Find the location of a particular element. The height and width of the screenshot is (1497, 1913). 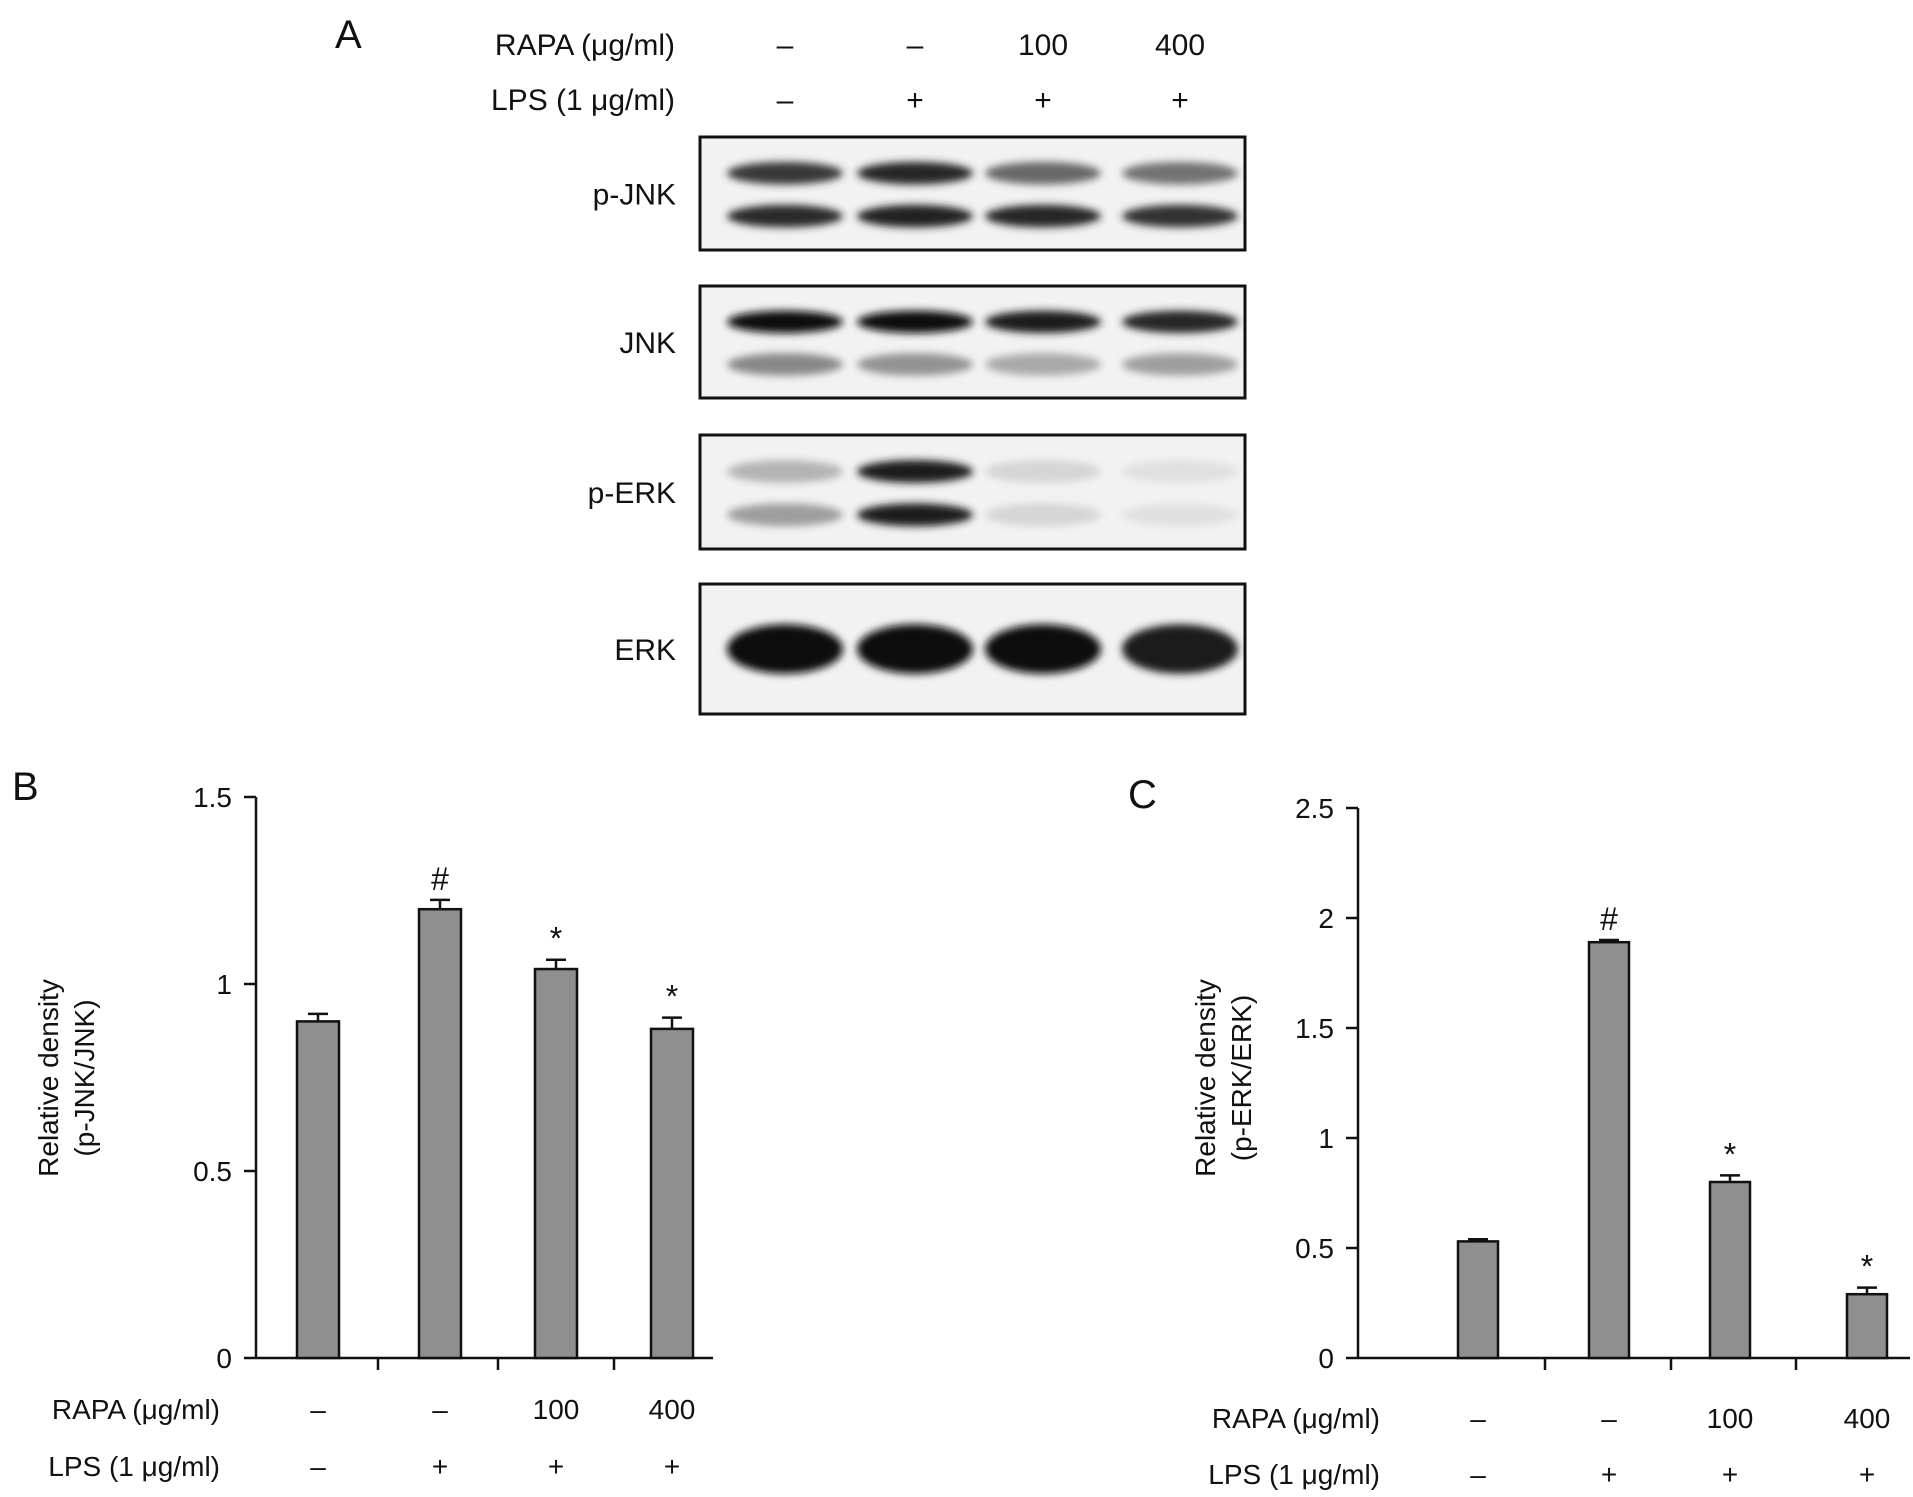

y-axis-title: (p-ERK/ERK) is located at coordinates (1241, 1078).